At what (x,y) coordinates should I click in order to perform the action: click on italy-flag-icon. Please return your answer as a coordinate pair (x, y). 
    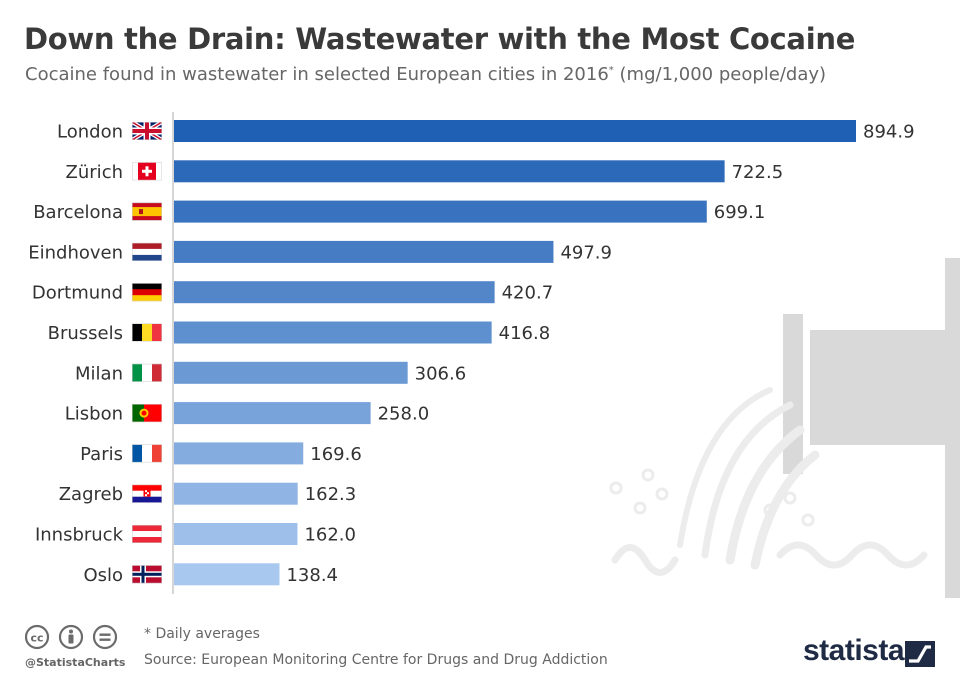
    Looking at the image, I should click on (147, 372).